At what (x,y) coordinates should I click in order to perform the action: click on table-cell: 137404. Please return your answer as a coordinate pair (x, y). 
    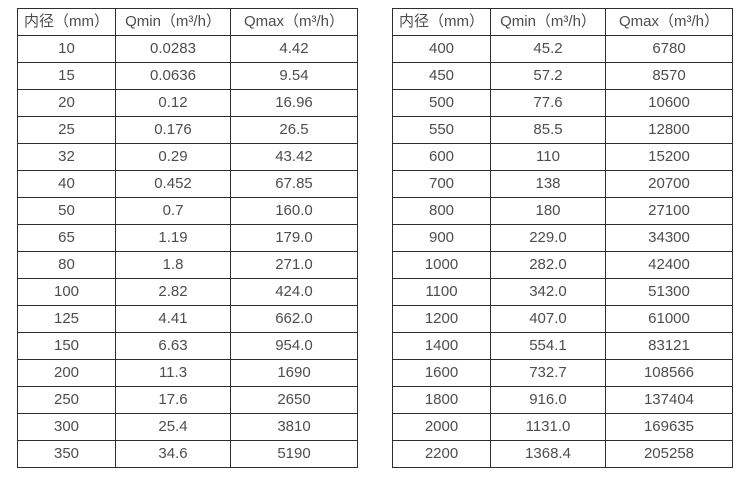
    Looking at the image, I should click on (669, 400).